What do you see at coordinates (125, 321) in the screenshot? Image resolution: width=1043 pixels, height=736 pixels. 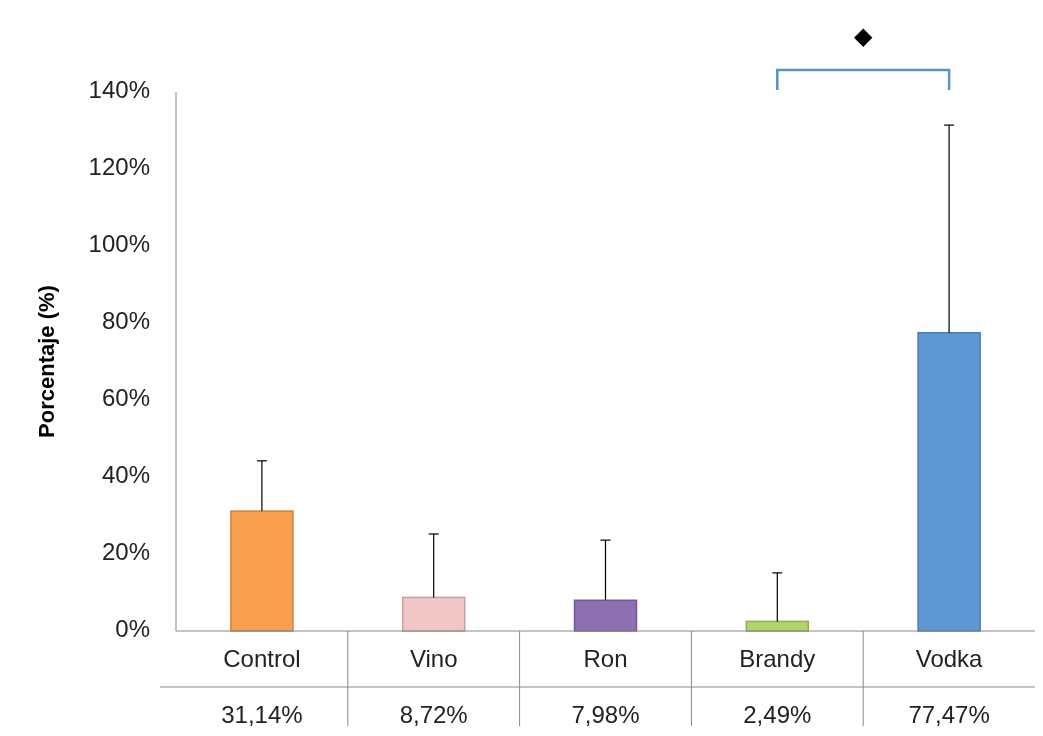 I see `y-tick-label: 80%` at bounding box center [125, 321].